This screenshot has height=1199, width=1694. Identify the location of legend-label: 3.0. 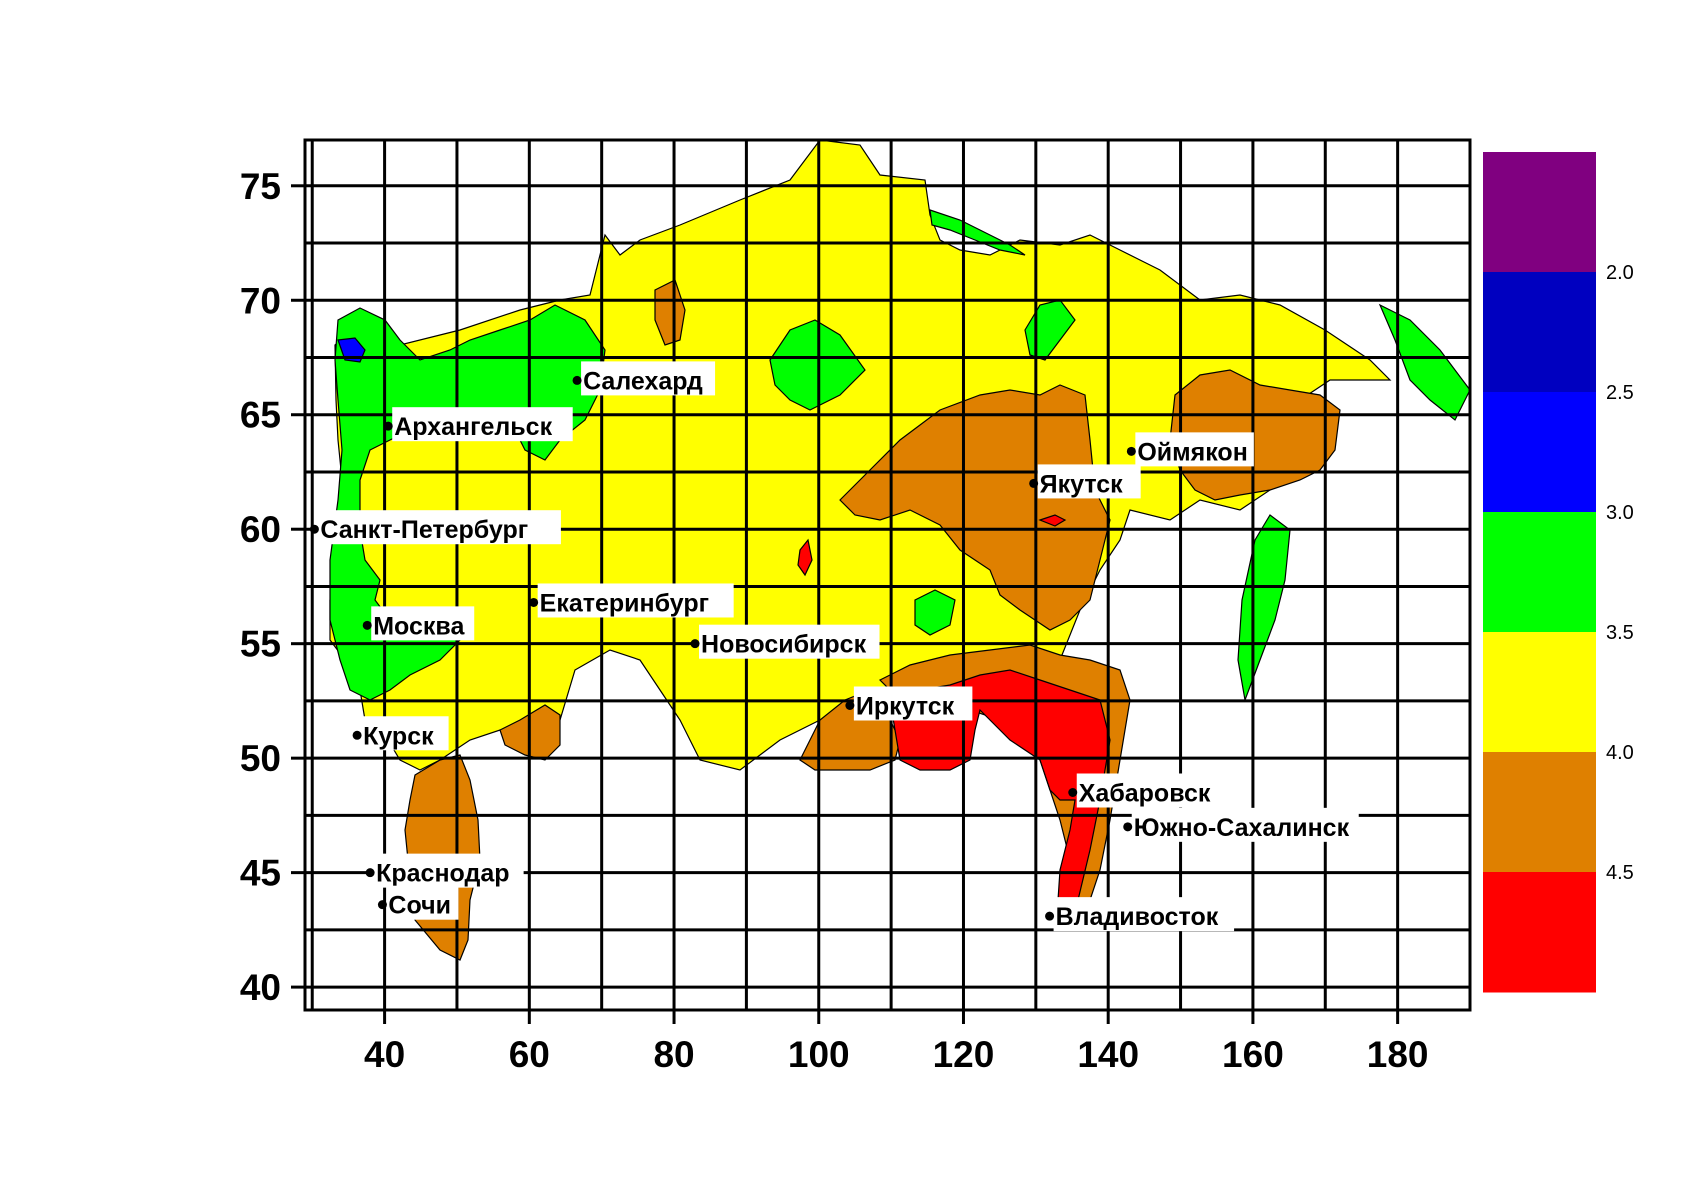
(1620, 513).